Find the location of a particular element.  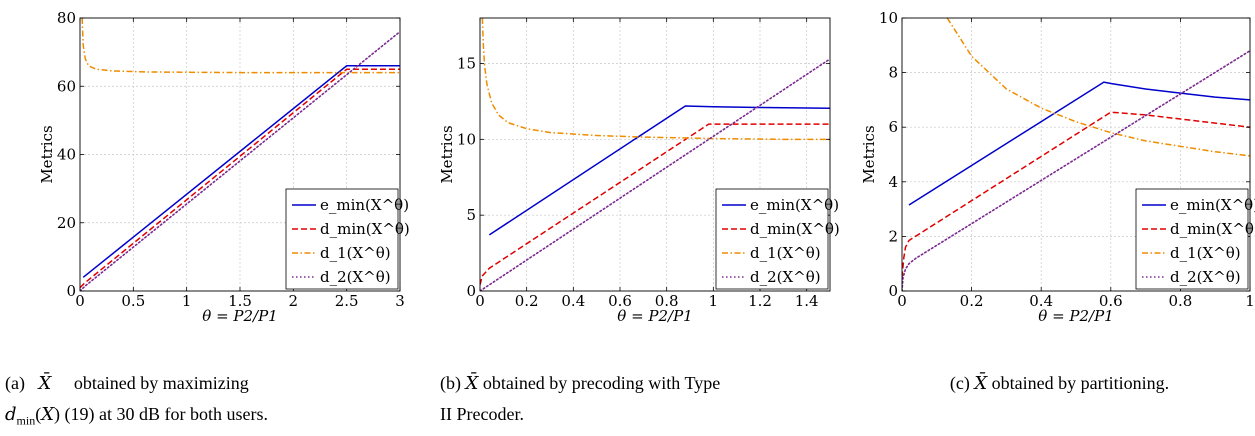

caption-c: (c) X̄ obtained by partitioning. is located at coordinates (1059, 383).